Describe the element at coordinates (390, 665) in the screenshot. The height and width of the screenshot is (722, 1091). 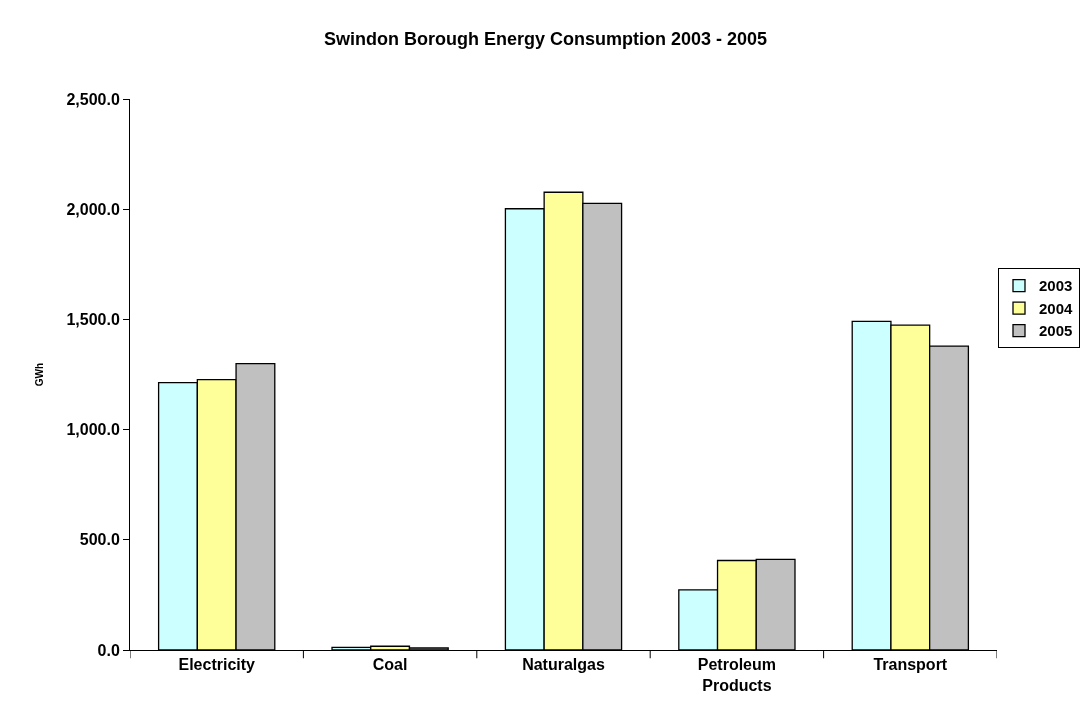
I see `x-tick-label: Coal` at that location.